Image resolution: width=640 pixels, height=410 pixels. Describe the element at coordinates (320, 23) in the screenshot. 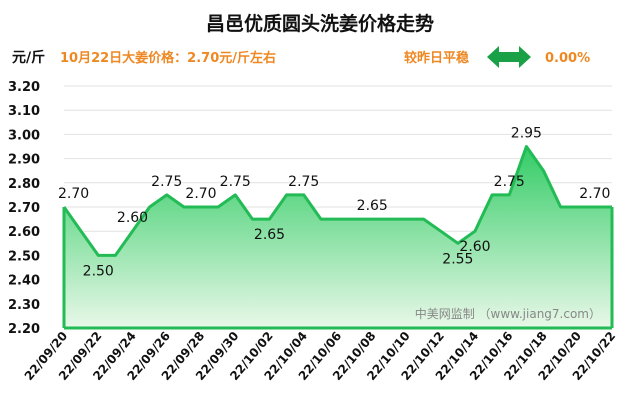

I see `chart-title: 昌邑优质圆头洗姜价格走势` at that location.